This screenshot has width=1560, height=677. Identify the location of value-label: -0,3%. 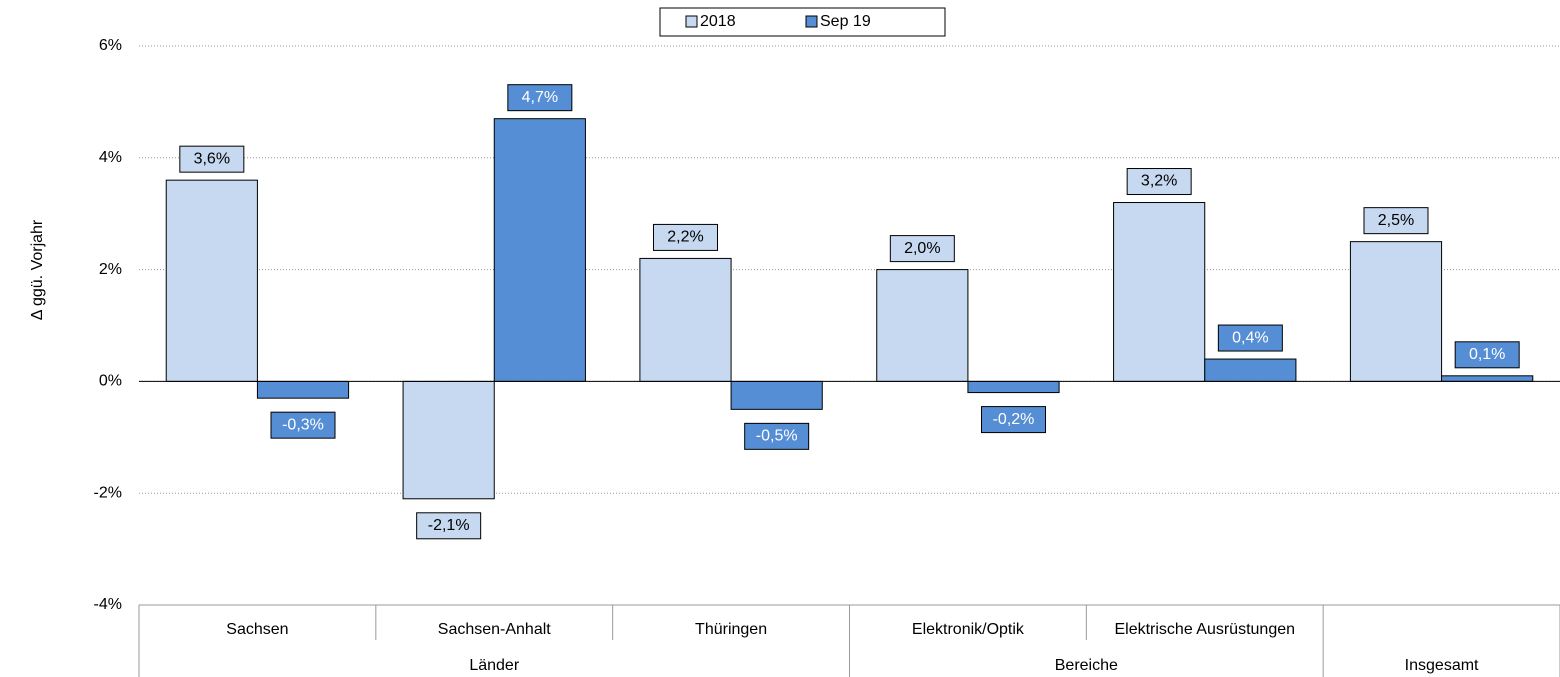
(303, 424).